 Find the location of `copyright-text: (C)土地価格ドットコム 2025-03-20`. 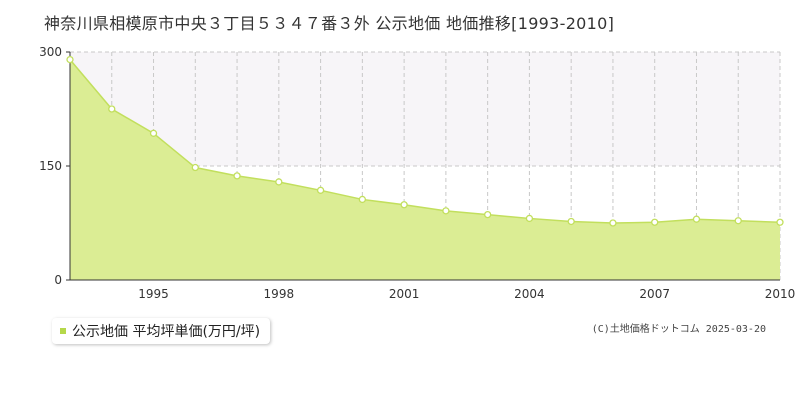

copyright-text: (C)土地価格ドットコム 2025-03-20 is located at coordinates (678, 329).